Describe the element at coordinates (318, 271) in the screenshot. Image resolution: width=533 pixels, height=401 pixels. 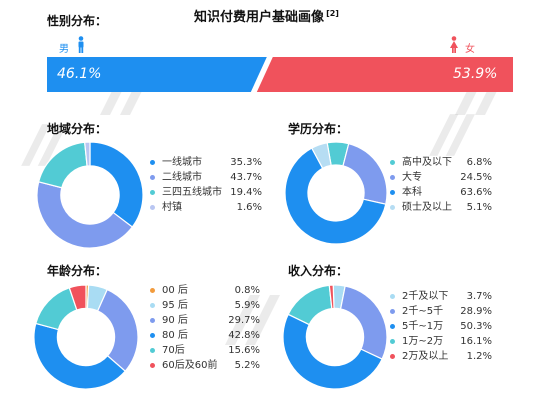
I see `income-section-label: 收入分布：` at that location.